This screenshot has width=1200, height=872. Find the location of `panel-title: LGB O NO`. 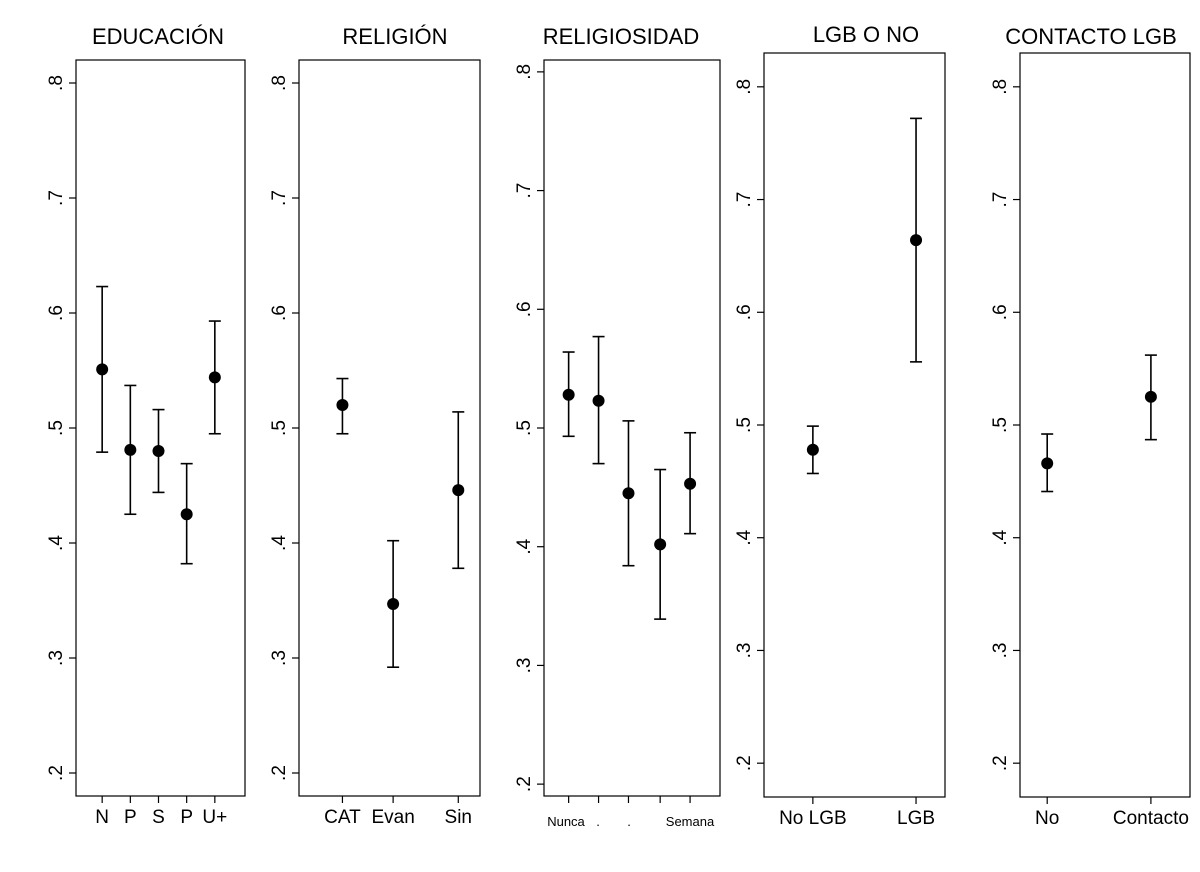

panel-title: LGB O NO is located at coordinates (866, 34).